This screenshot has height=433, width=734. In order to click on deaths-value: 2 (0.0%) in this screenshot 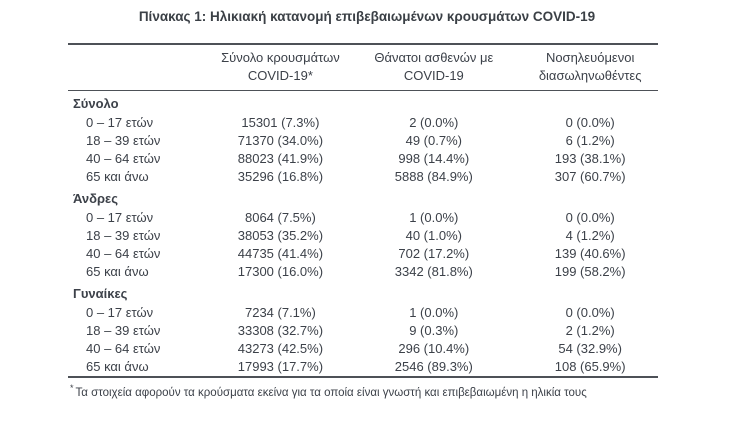, I will do `click(434, 122)`.